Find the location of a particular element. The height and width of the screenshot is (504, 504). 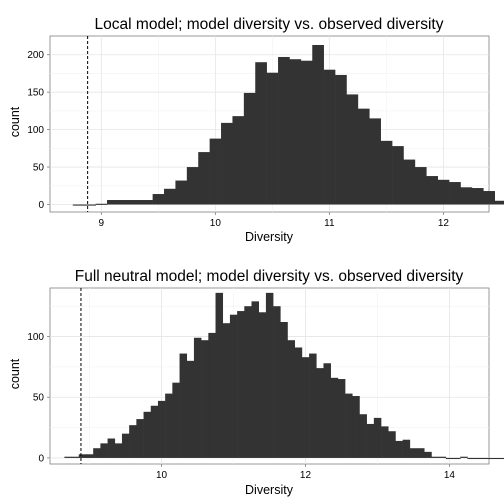

y-axis-label: count is located at coordinates (15, 373).